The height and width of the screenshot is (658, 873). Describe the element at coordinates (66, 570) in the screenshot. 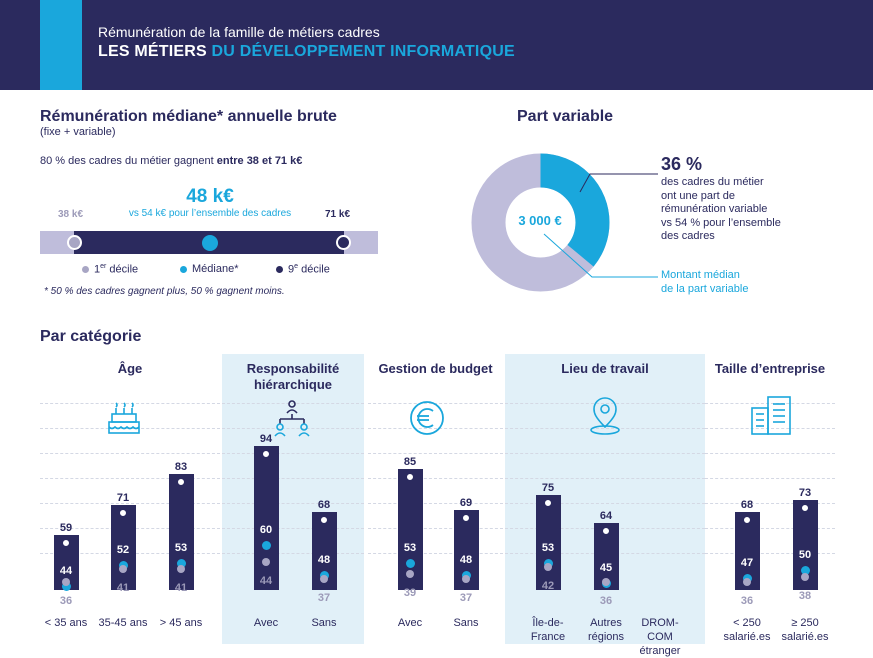

I see `bar-median-label: 44` at that location.